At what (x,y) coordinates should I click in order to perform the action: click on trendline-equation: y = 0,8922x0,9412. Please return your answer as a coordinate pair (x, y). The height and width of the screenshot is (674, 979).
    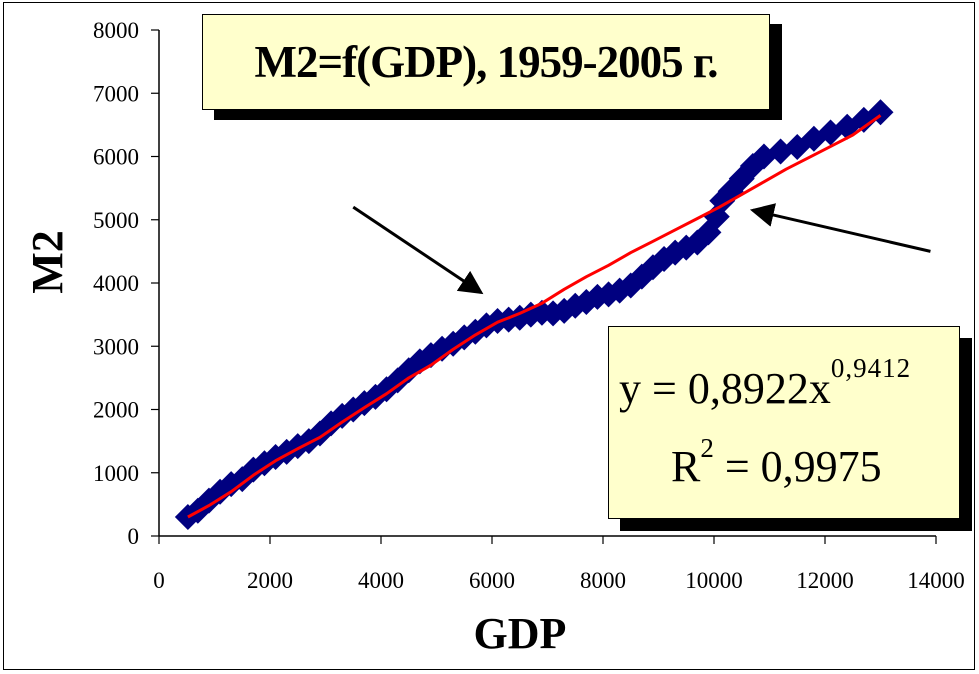
    Looking at the image, I should click on (765, 383).